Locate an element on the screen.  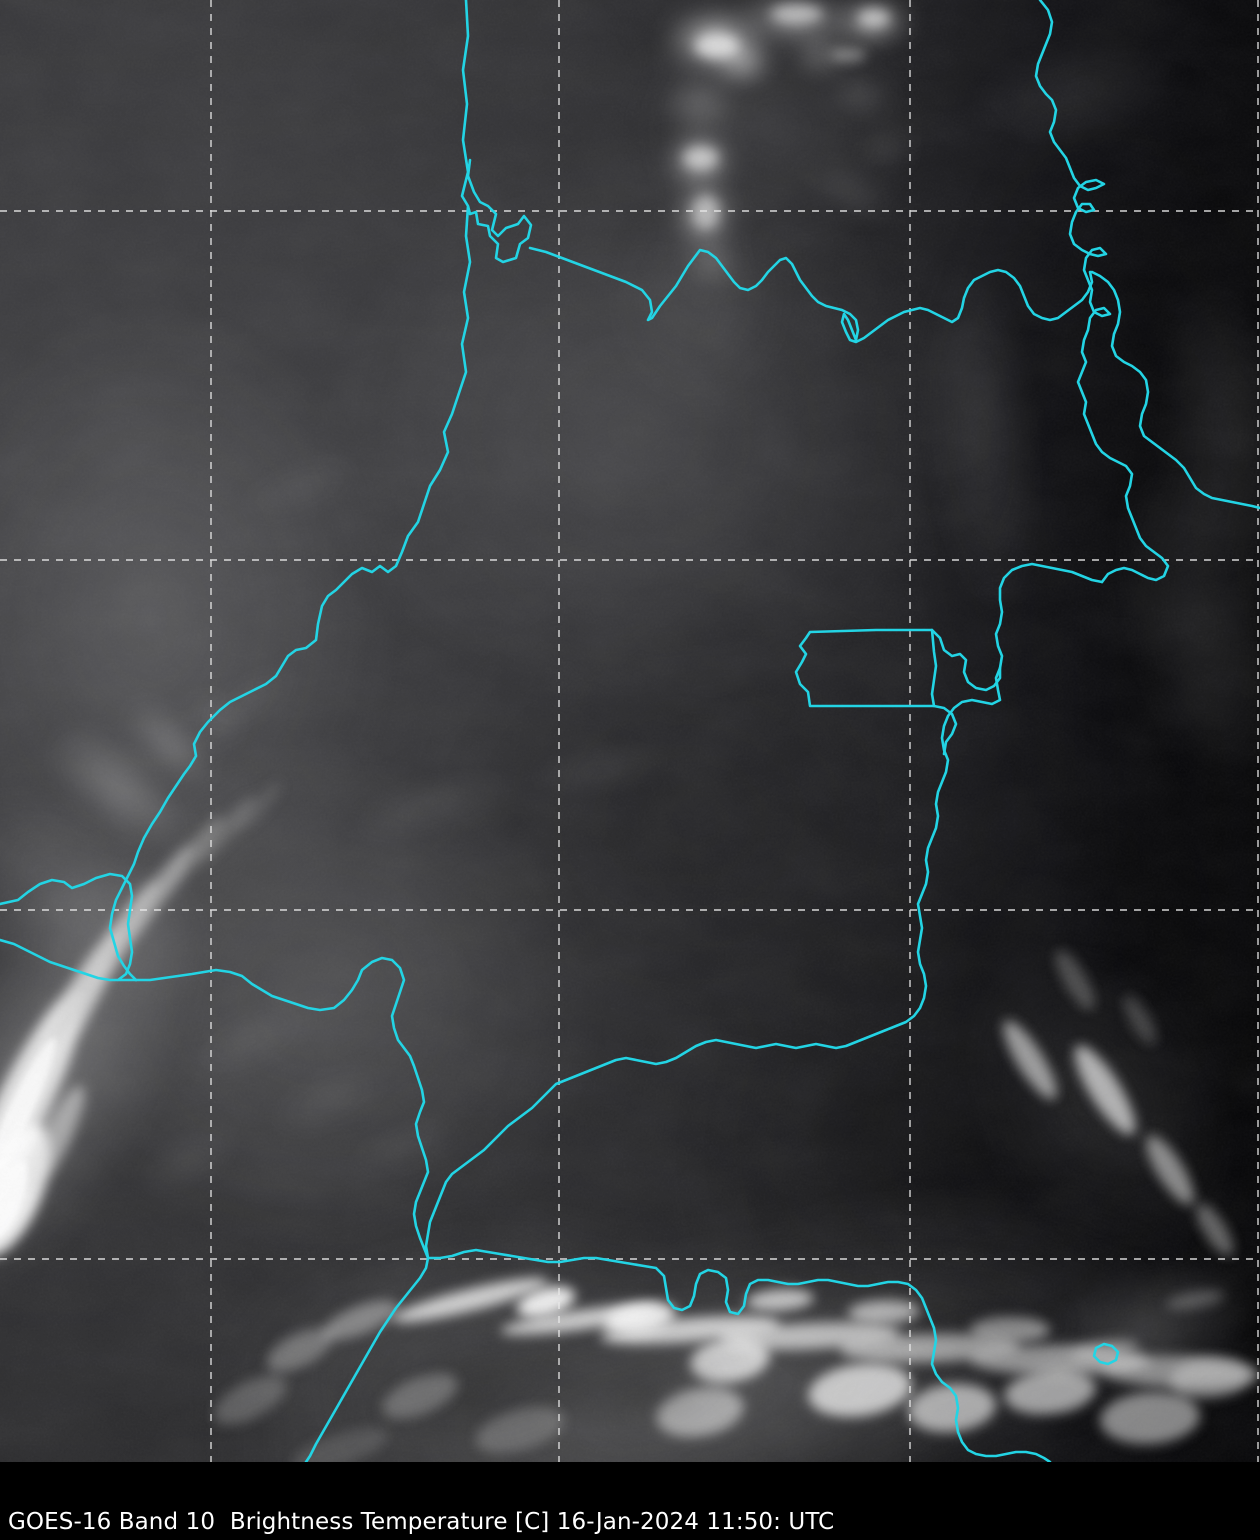
boundary-east-river is located at coordinates (1102, 292).